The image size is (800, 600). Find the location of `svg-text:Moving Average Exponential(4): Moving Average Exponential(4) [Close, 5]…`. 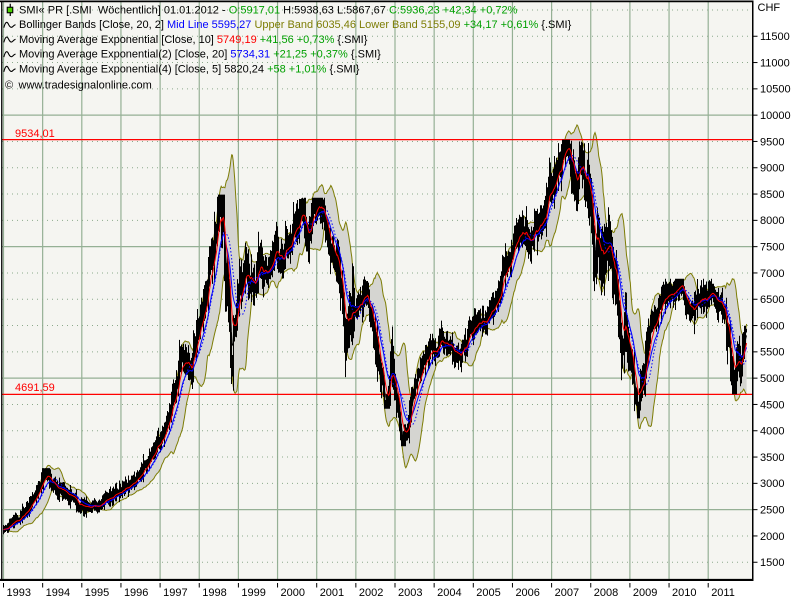

svg-text:Moving Average Exponential(4): Moving Average Exponential(4) [Close, 5]… is located at coordinates (189, 69).